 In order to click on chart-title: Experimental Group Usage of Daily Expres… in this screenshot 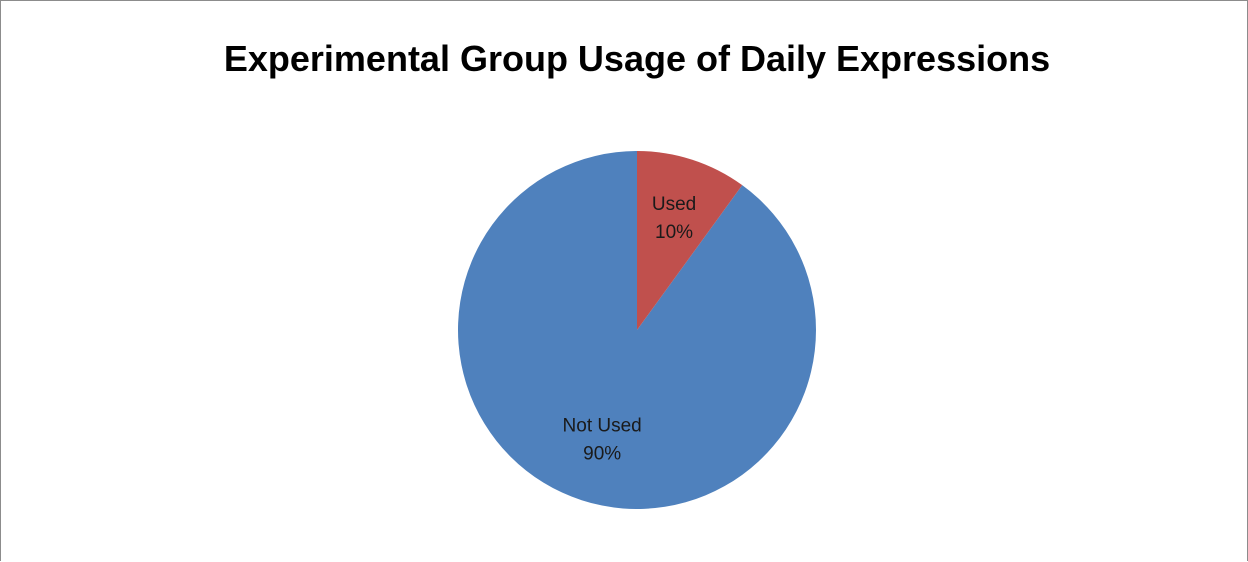, I will do `click(637, 58)`.